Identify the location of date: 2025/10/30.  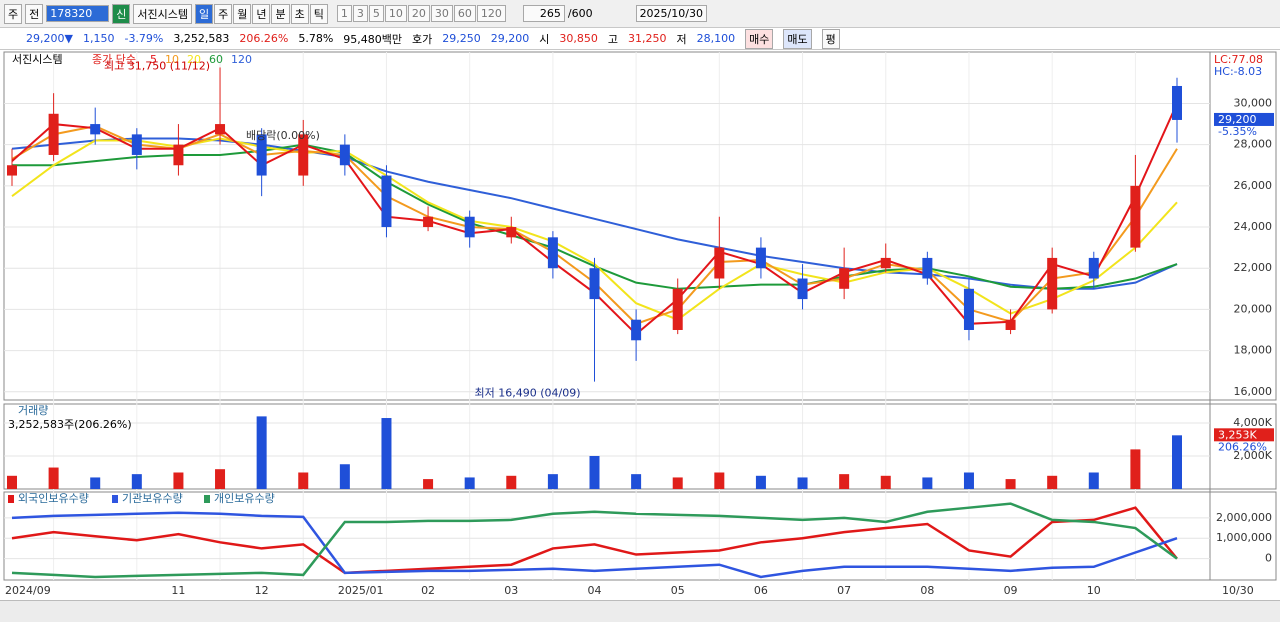
(671, 13).